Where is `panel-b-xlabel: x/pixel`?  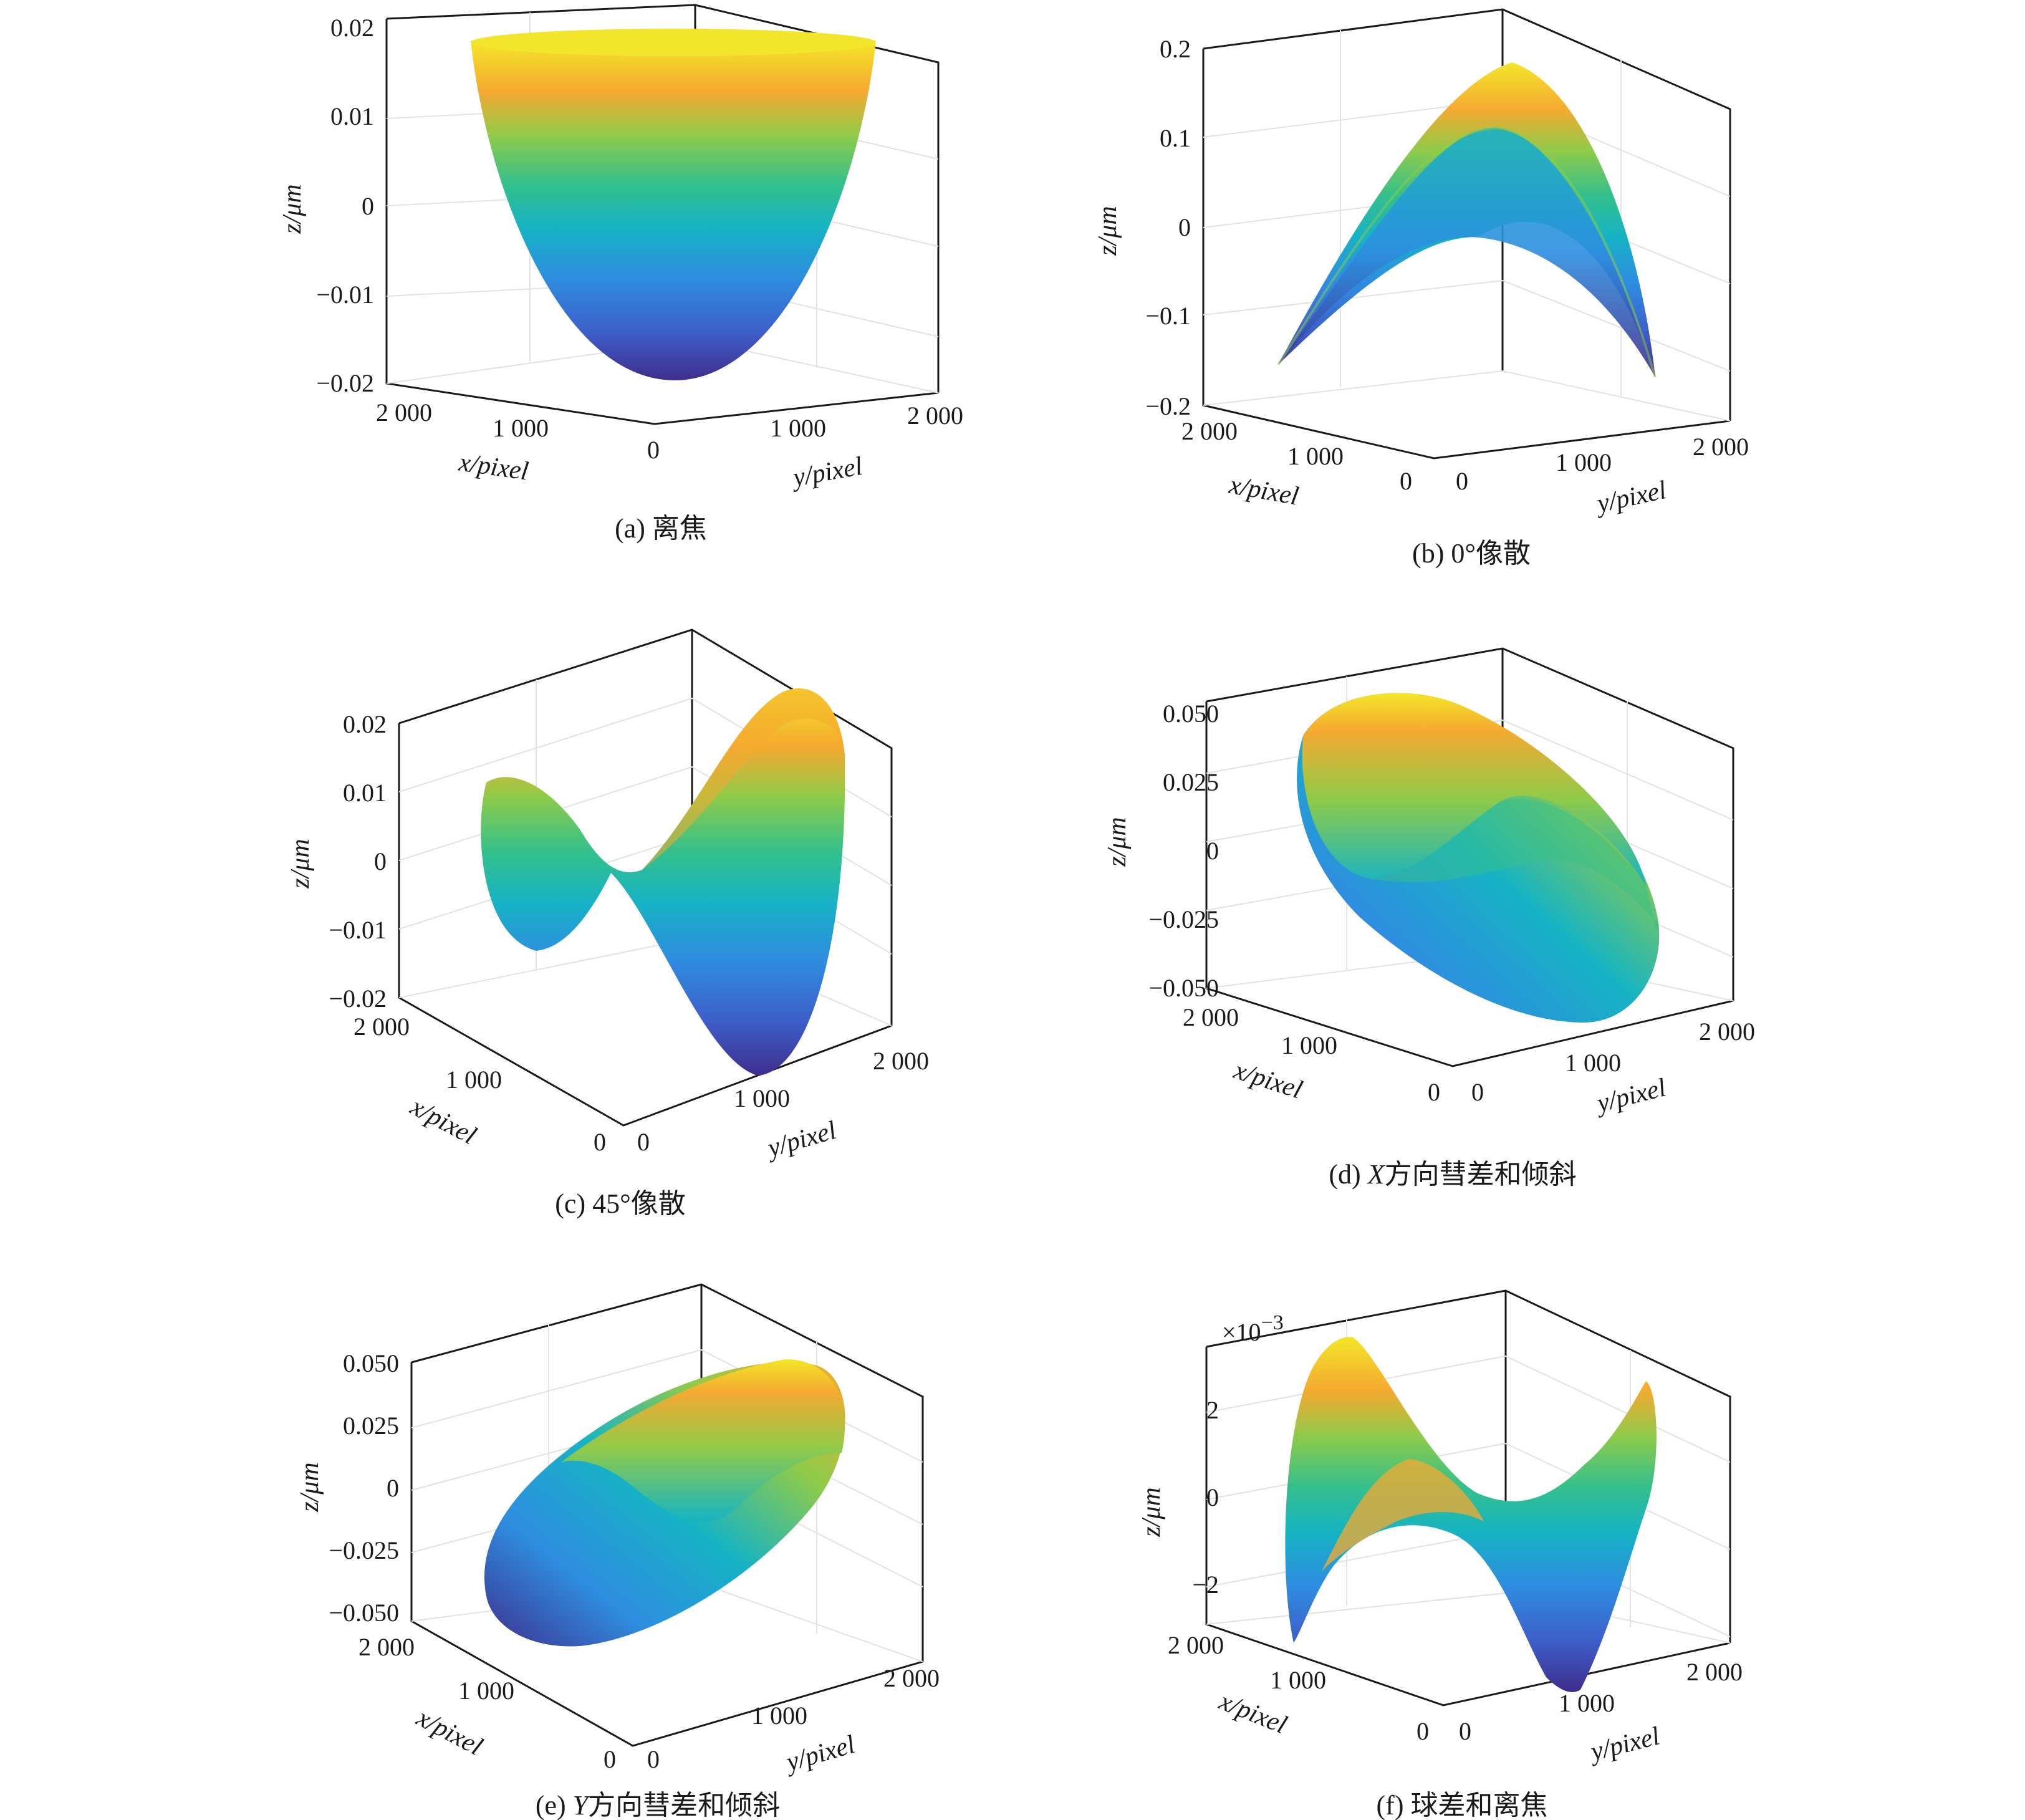
panel-b-xlabel: x/pixel is located at coordinates (1263, 491).